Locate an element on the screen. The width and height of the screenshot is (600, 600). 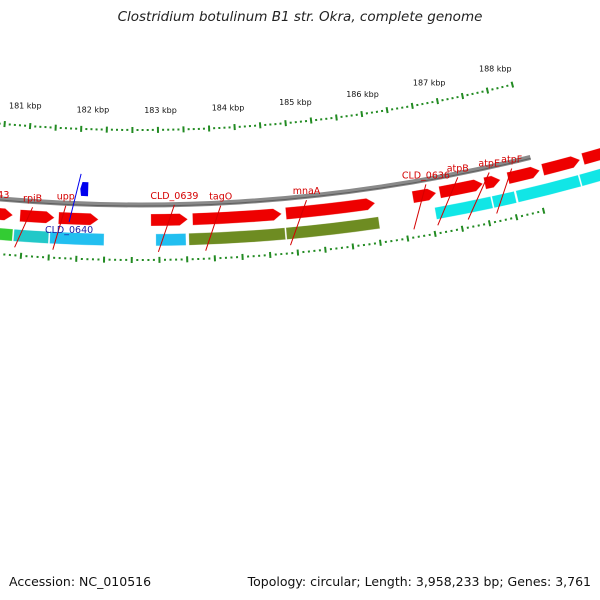
genome-backbone-layer is located at coordinates (266, 181).